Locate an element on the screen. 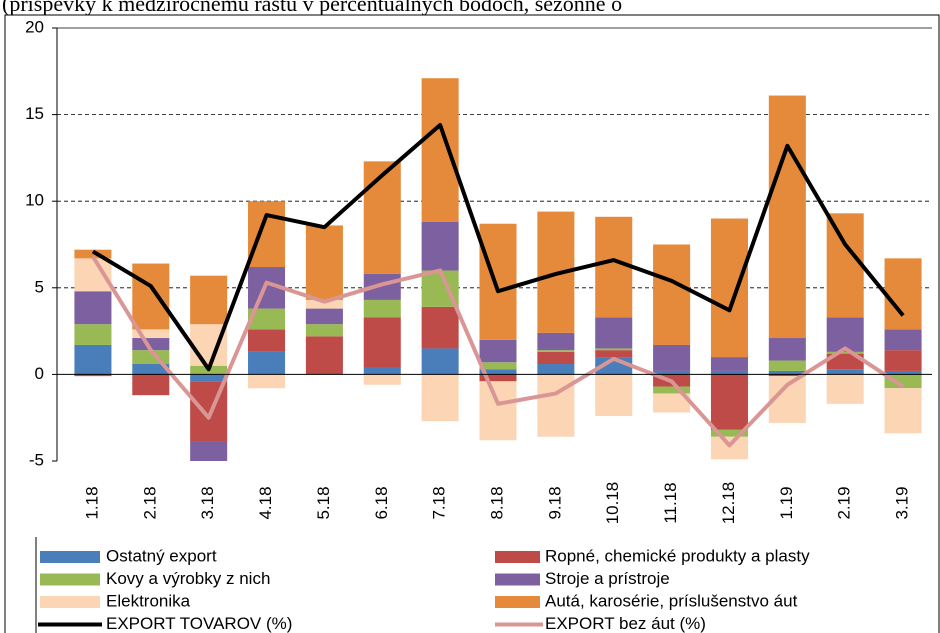 This screenshot has width=940, height=633. legend-label: Kovy a výrobky z nich is located at coordinates (188, 578).